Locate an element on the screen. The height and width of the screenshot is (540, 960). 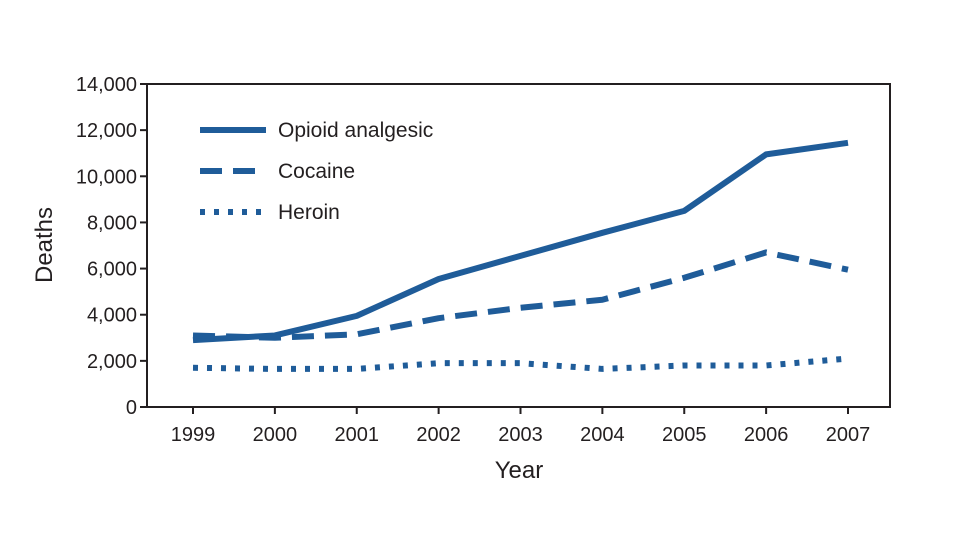
legend-label-cocaine: Cocaine is located at coordinates (316, 171).